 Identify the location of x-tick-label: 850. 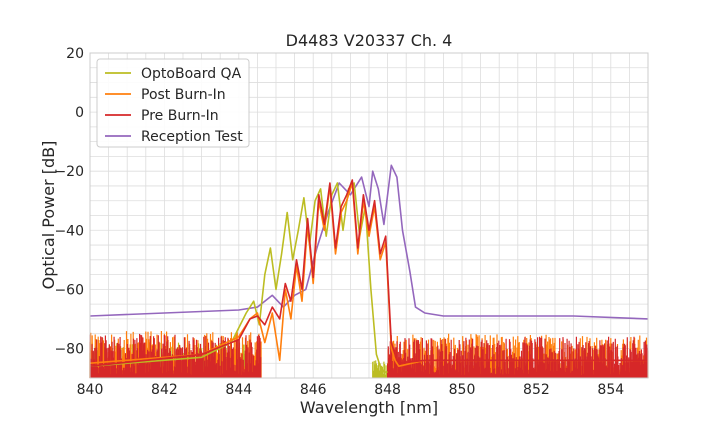
(462, 390).